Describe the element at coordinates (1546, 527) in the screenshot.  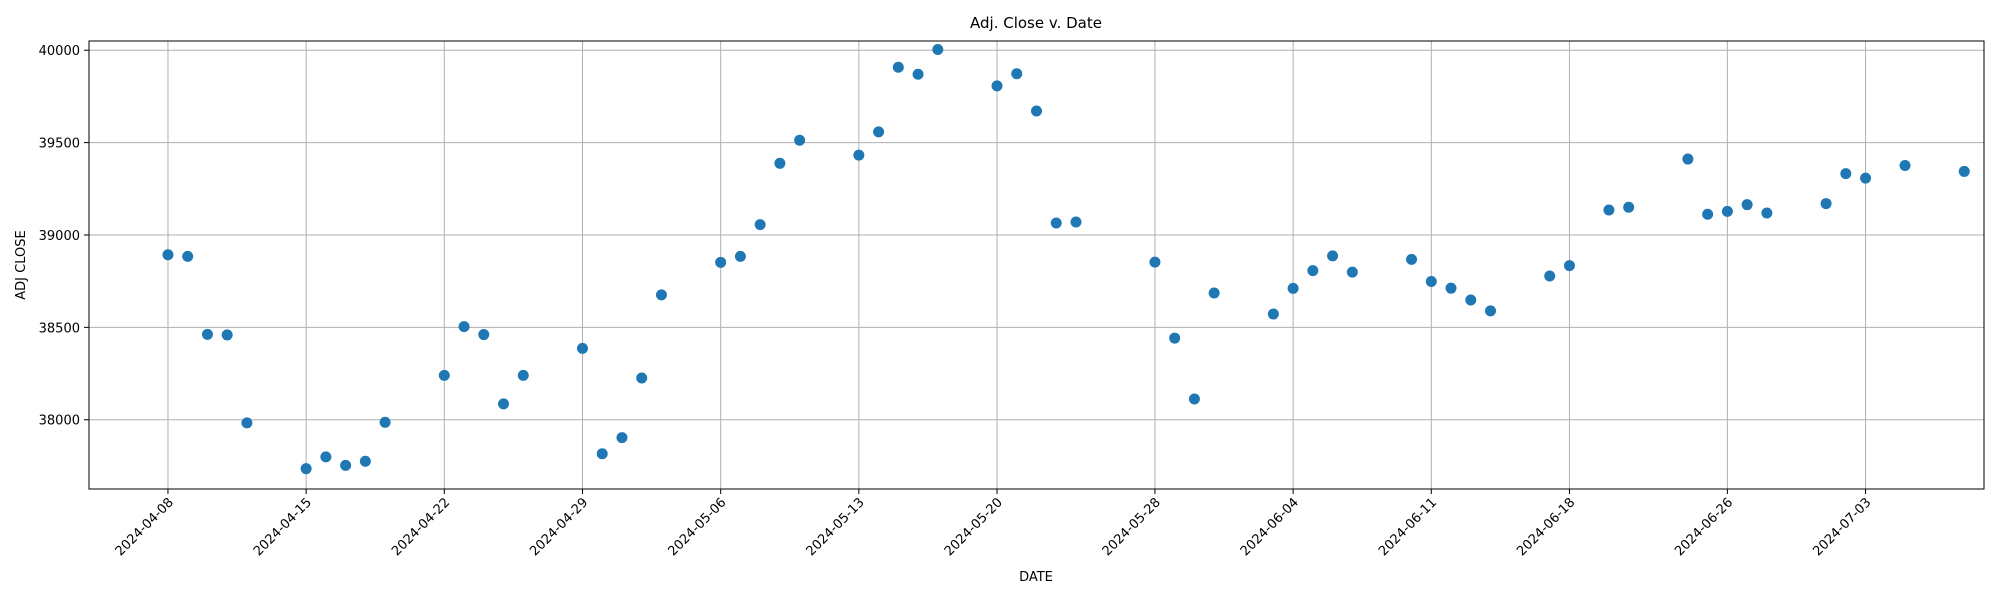
I see `x-tick-label: 2024-06-18` at that location.